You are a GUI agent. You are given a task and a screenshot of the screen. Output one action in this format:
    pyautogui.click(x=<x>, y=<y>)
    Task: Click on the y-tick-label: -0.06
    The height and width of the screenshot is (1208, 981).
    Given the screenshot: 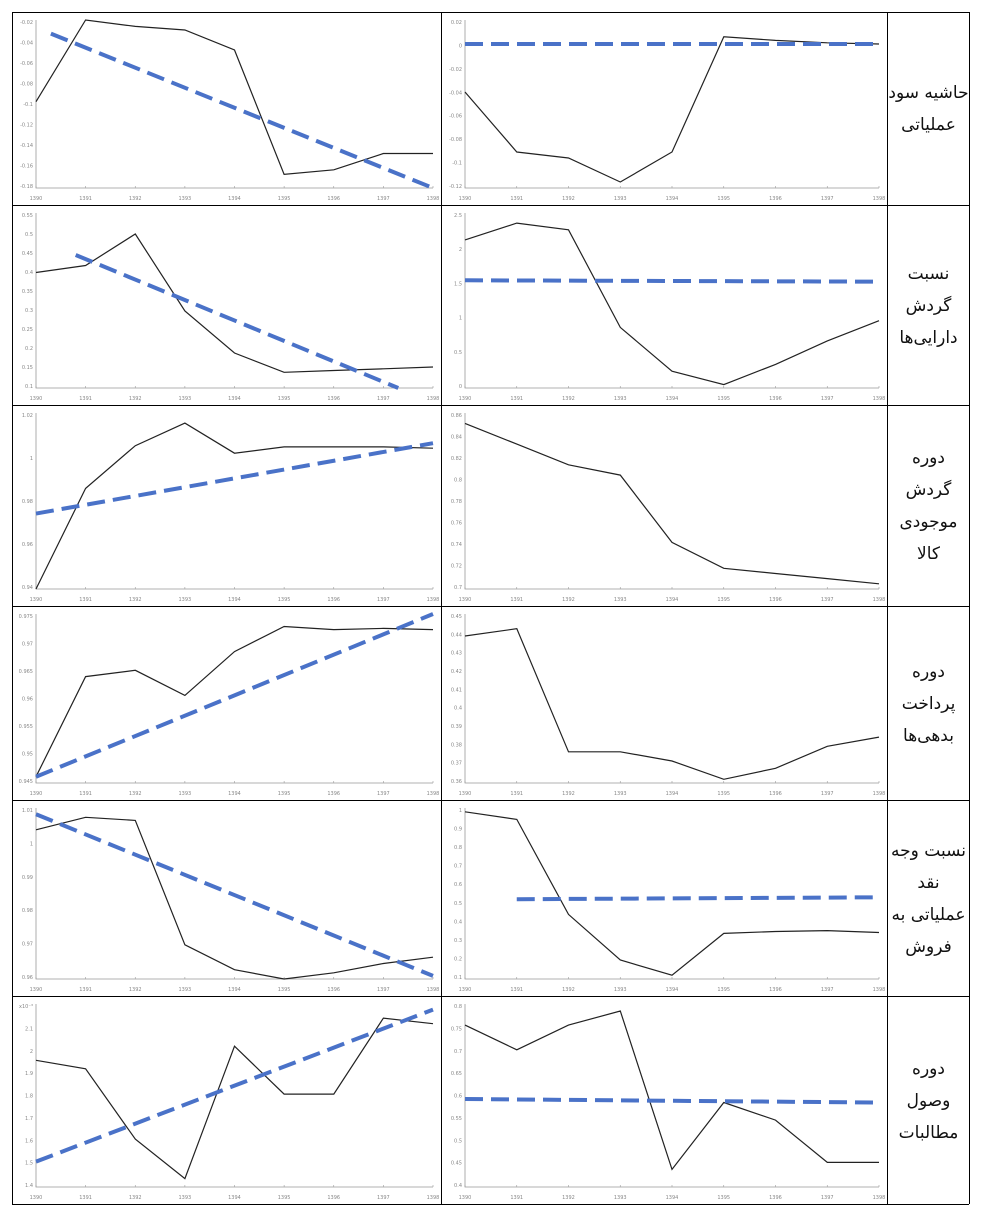 What is the action you would take?
    pyautogui.click(x=26, y=64)
    